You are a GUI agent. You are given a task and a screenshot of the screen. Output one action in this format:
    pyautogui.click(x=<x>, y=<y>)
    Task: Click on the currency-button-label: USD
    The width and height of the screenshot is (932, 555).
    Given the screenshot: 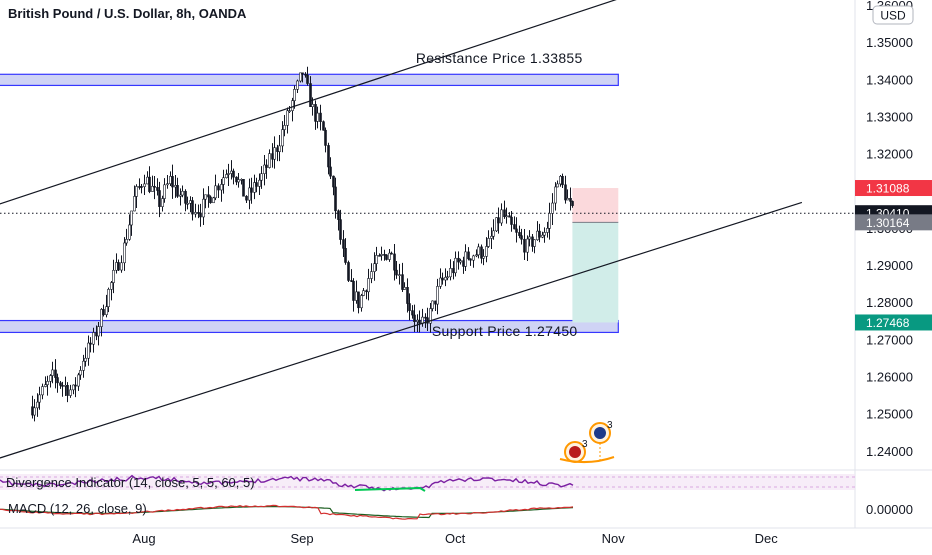 What is the action you would take?
    pyautogui.click(x=893, y=16)
    